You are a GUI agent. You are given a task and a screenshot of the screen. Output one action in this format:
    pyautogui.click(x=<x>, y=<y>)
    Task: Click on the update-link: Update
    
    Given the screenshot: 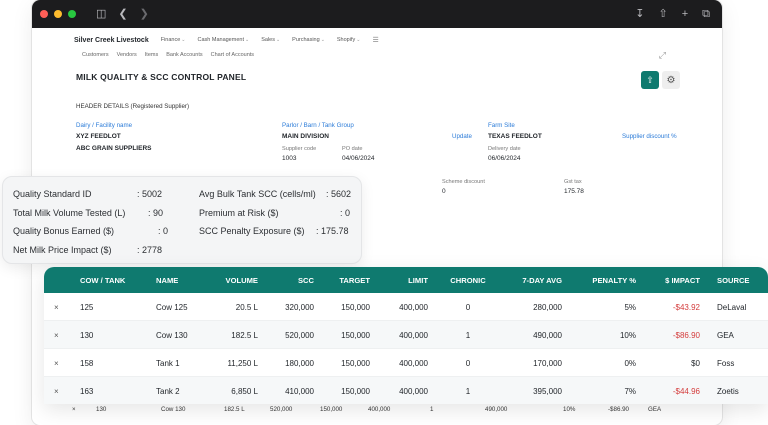 What is the action you would take?
    pyautogui.click(x=462, y=136)
    